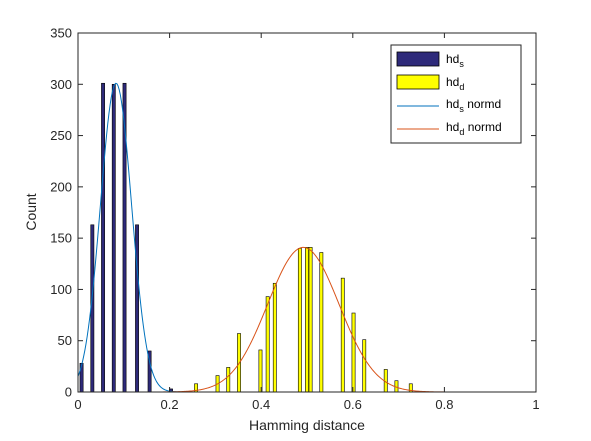 The image size is (591, 441). Describe the element at coordinates (61, 186) in the screenshot. I see `y-tick-label: 200` at that location.